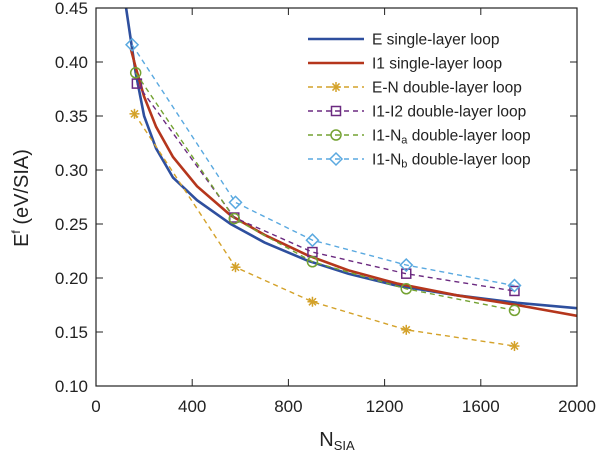  What do you see at coordinates (71, 278) in the screenshot?
I see `y-tick-label: 0.20` at bounding box center [71, 278].